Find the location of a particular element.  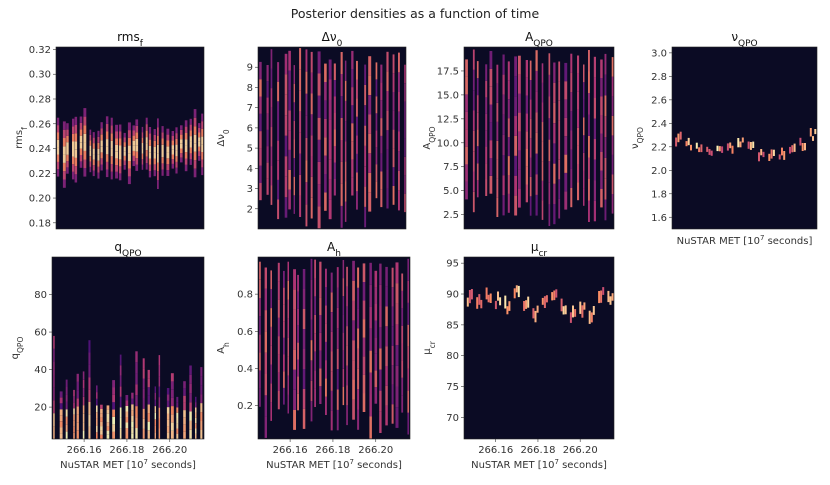

y-tick-label: 9 is located at coordinates (250, 68).